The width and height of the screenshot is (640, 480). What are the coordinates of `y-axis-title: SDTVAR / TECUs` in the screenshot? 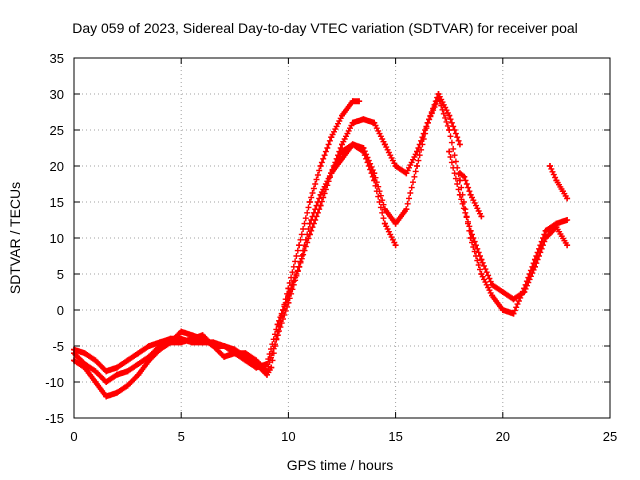 It's located at (15, 238).